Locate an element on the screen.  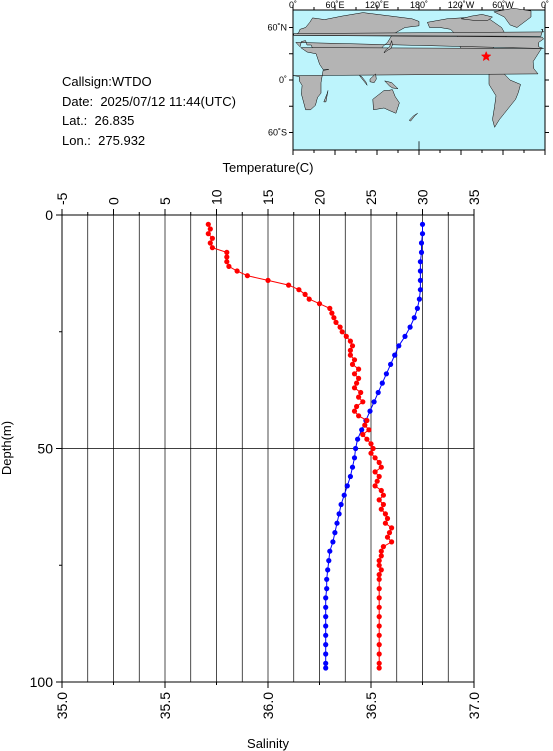
salinity-tick-label: 36.0 is located at coordinates (268, 705).